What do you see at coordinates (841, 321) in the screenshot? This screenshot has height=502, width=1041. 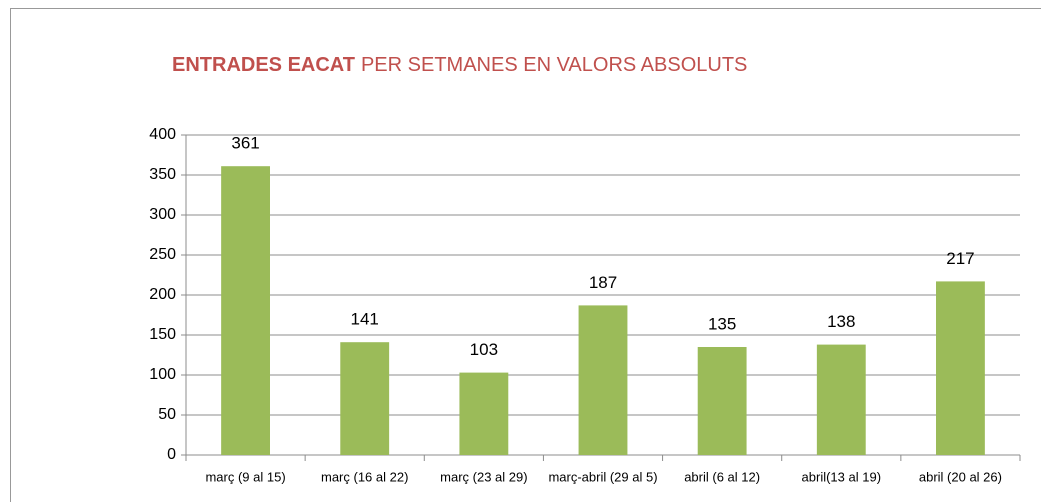 I see `data-label: 138` at bounding box center [841, 321].